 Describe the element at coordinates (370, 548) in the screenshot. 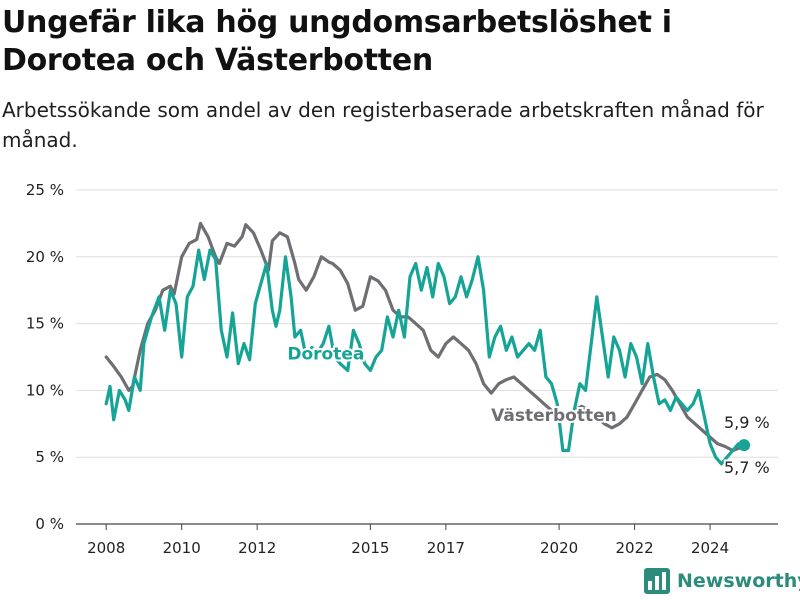

I see `x-tick-label: 2015` at that location.